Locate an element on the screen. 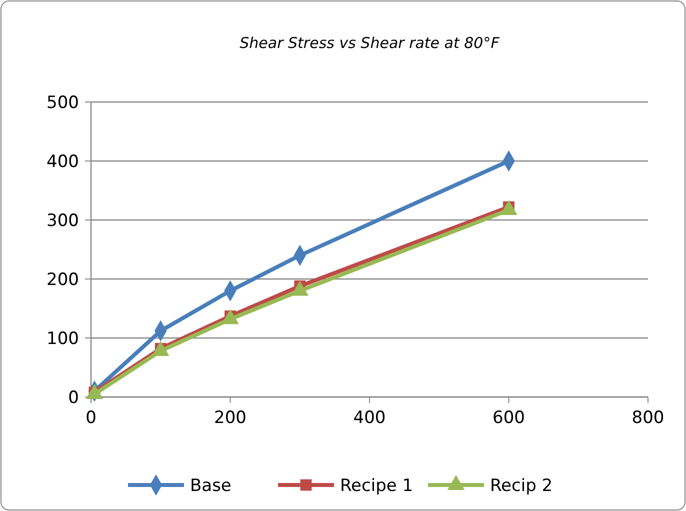 The height and width of the screenshot is (511, 686). x-tick-label: 400 is located at coordinates (369, 418).